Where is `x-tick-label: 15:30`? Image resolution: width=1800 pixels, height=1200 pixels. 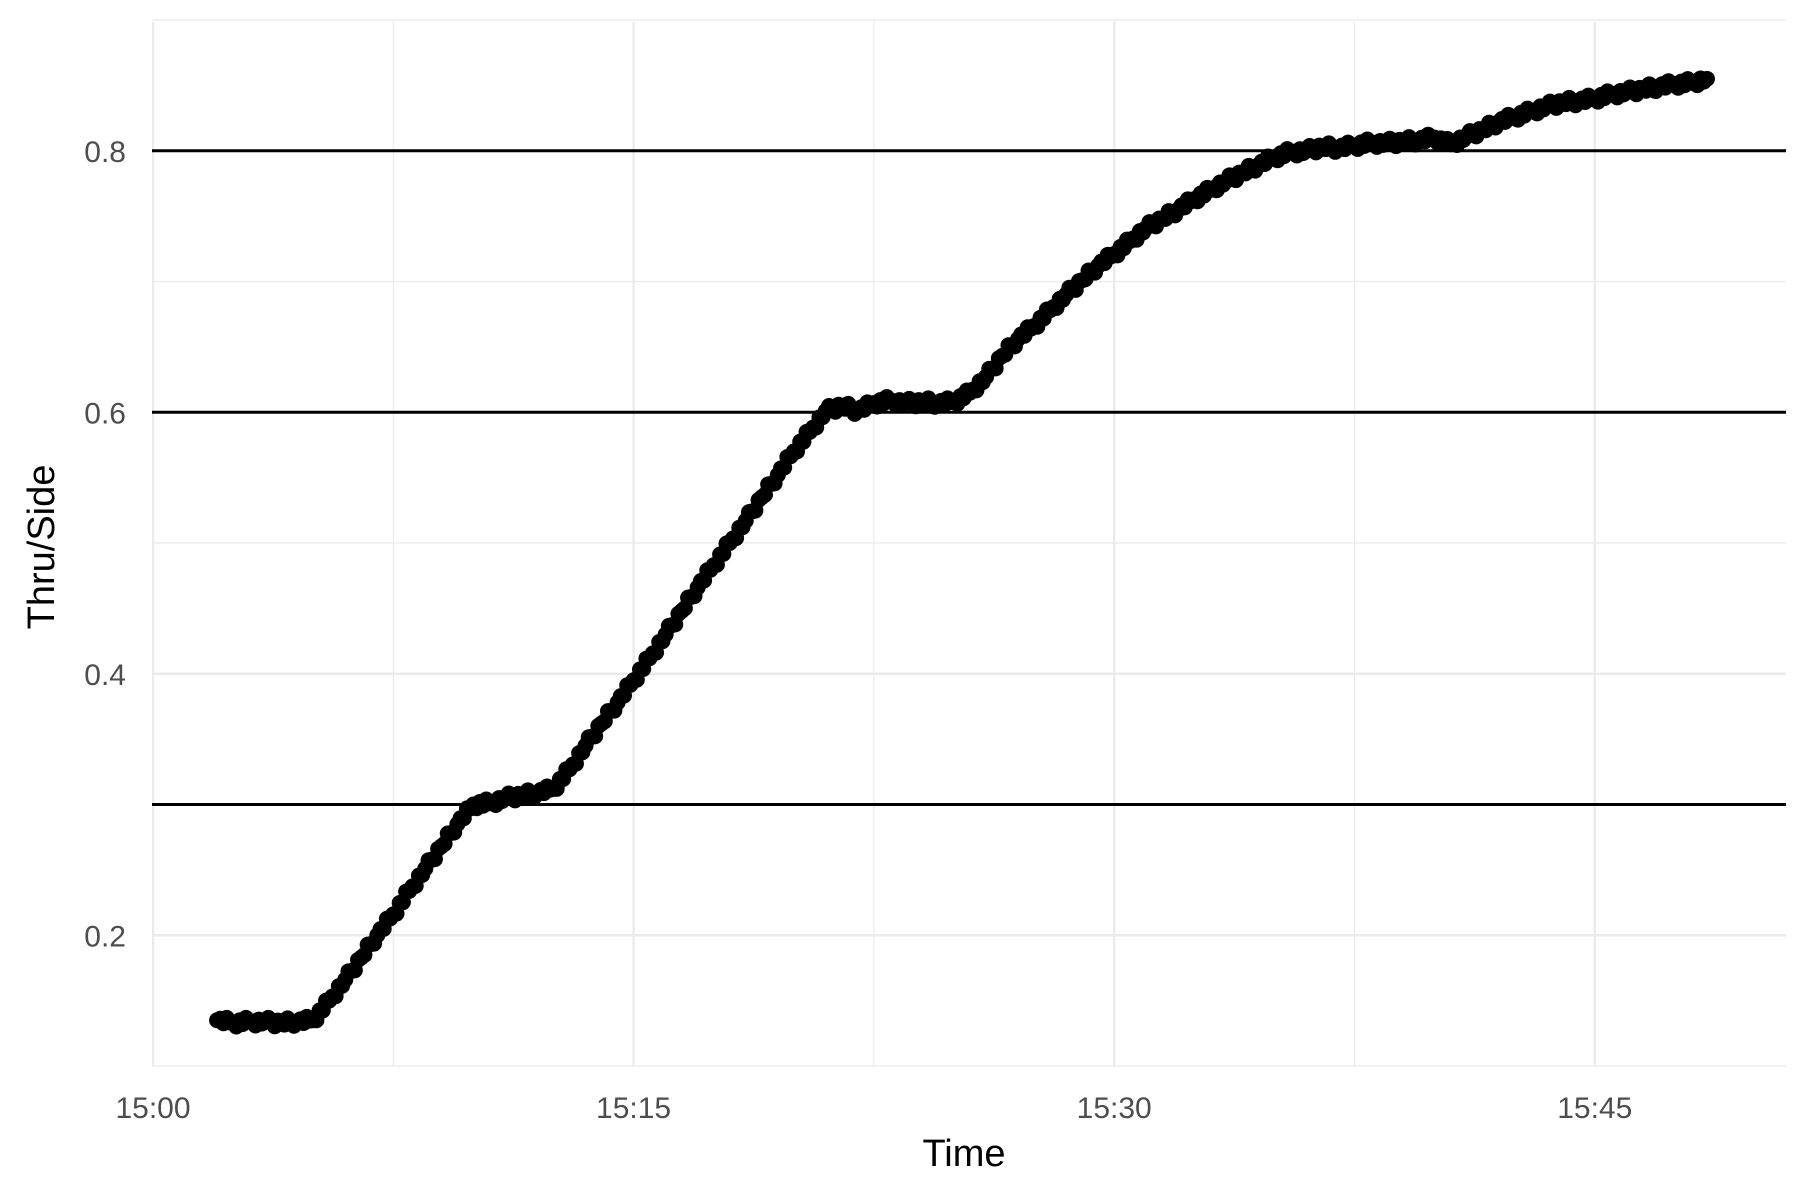
x-tick-label: 15:30 is located at coordinates (1114, 1108).